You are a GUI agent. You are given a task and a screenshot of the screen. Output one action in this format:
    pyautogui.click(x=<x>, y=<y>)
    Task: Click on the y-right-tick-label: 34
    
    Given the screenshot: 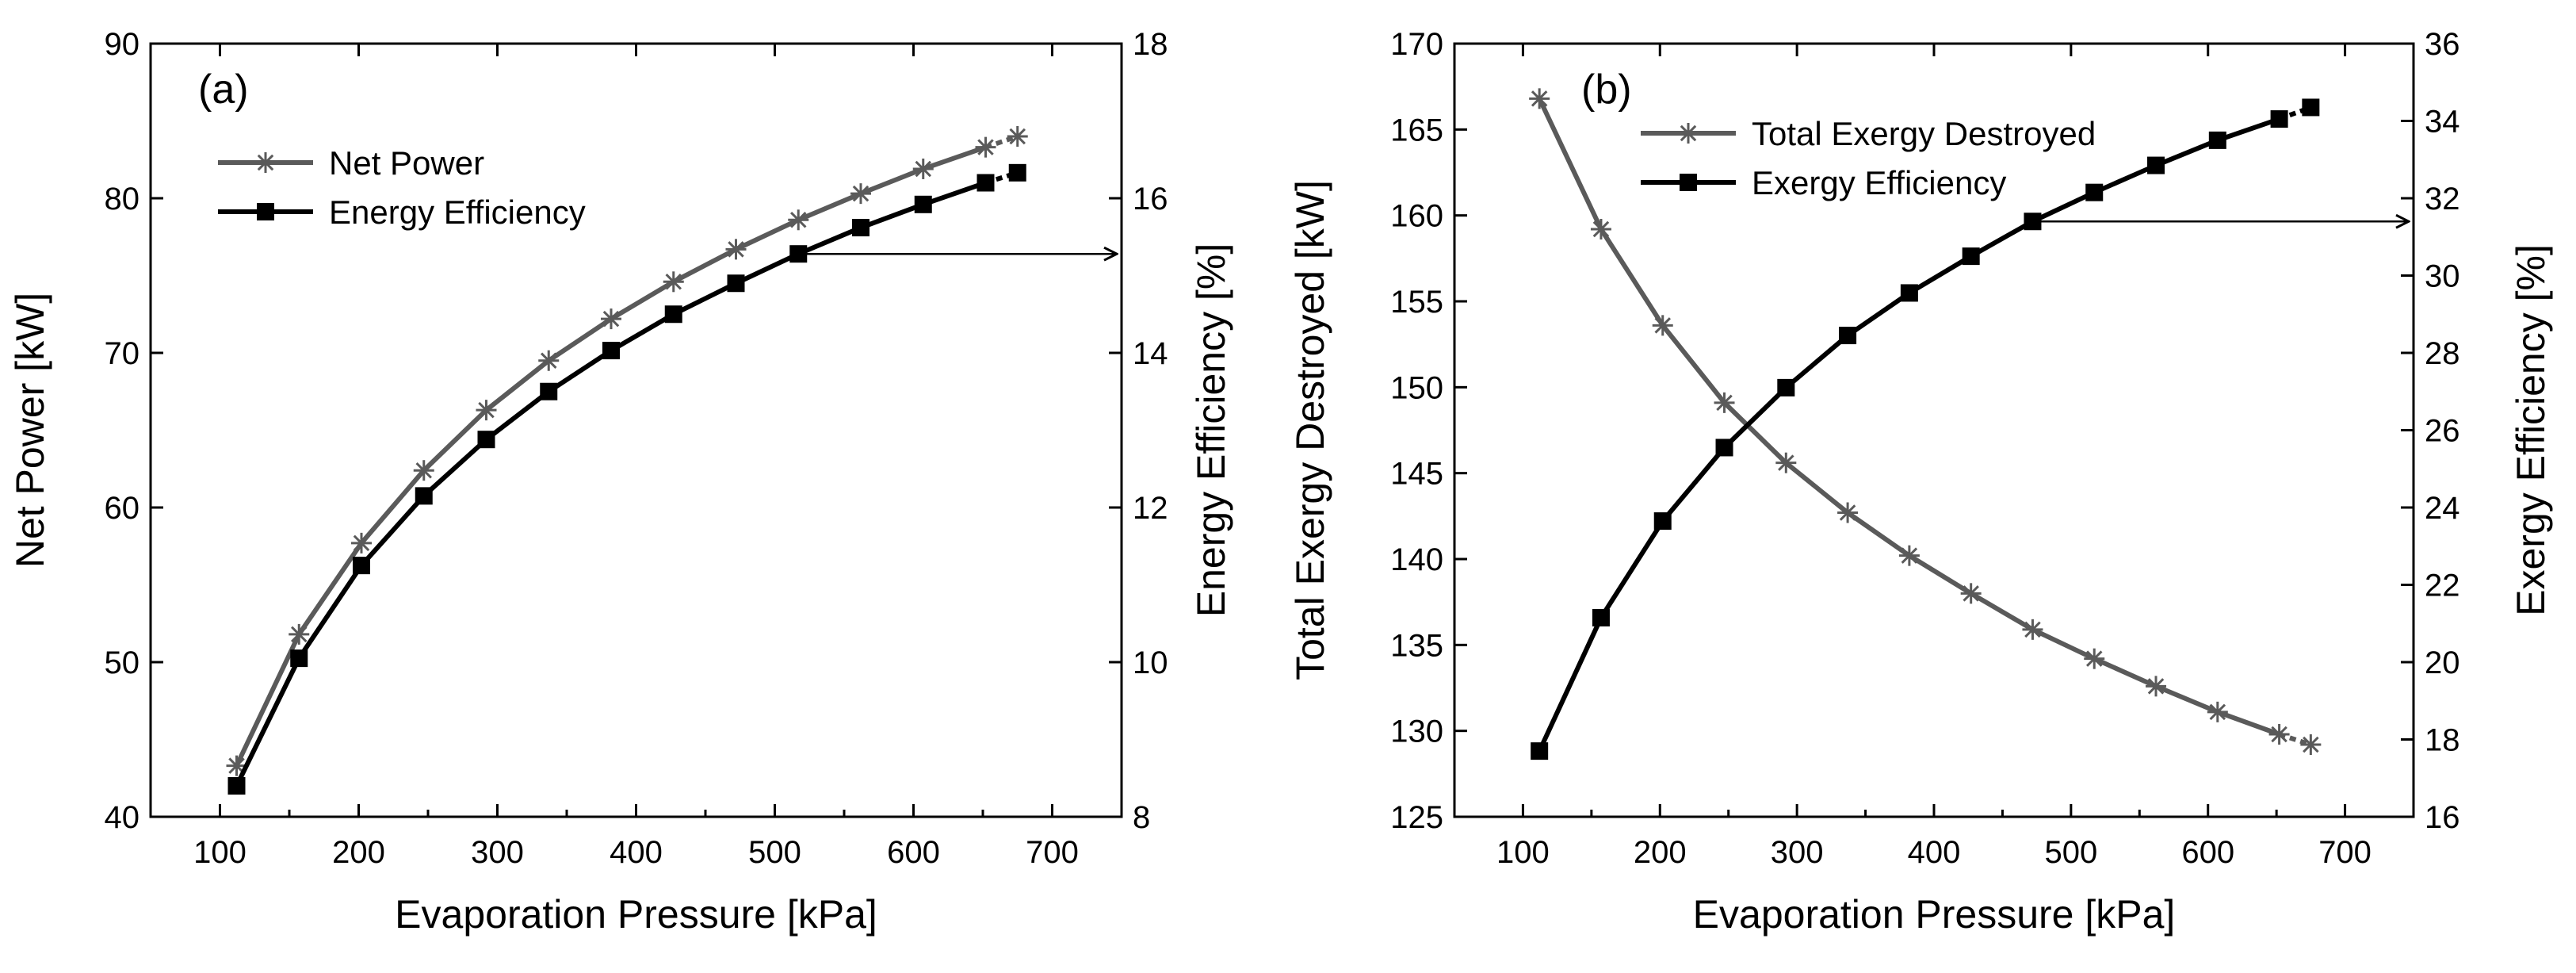 What is the action you would take?
    pyautogui.click(x=2442, y=123)
    